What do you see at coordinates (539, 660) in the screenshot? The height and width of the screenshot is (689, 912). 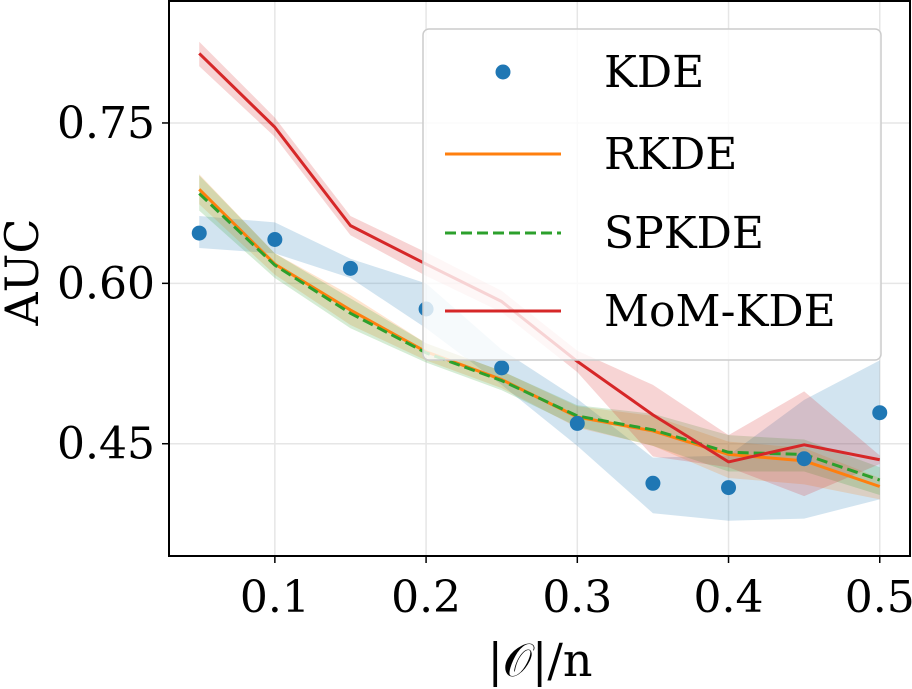 I see `x-axis-label: |𝒪|/n` at bounding box center [539, 660].